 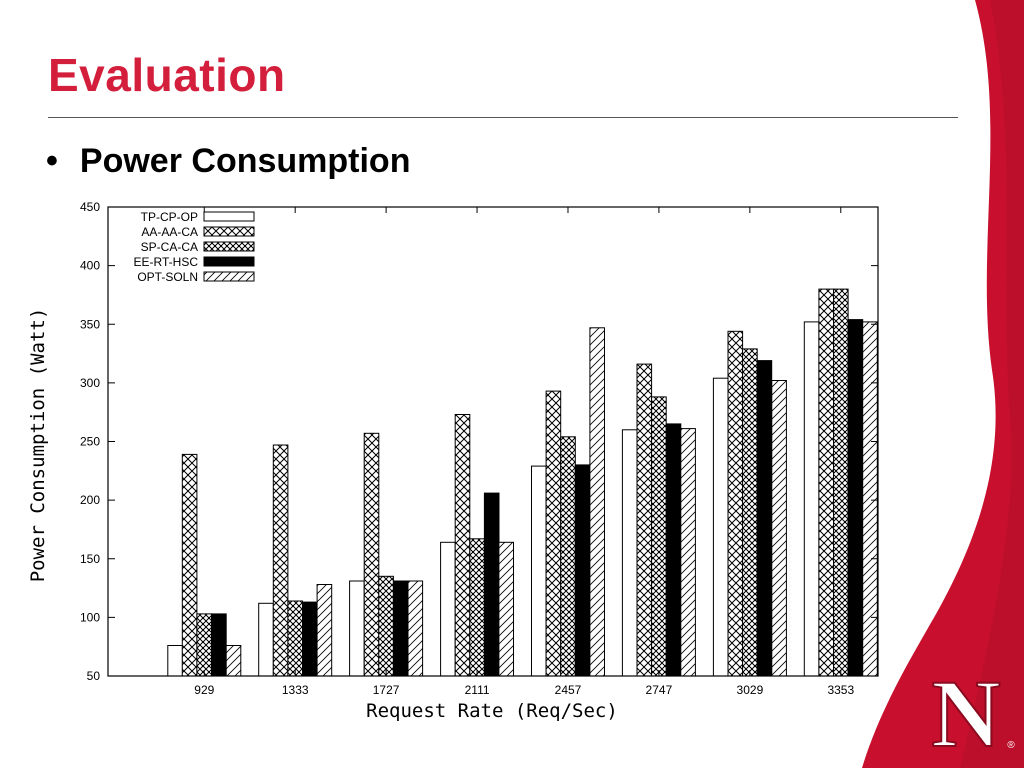 I want to click on legend-label: SP-CA-CA, so click(x=169, y=247).